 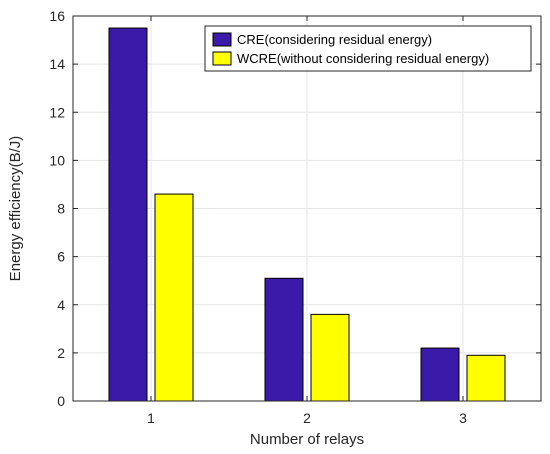 What do you see at coordinates (222, 58) in the screenshot?
I see `legend-swatch-wcre` at bounding box center [222, 58].